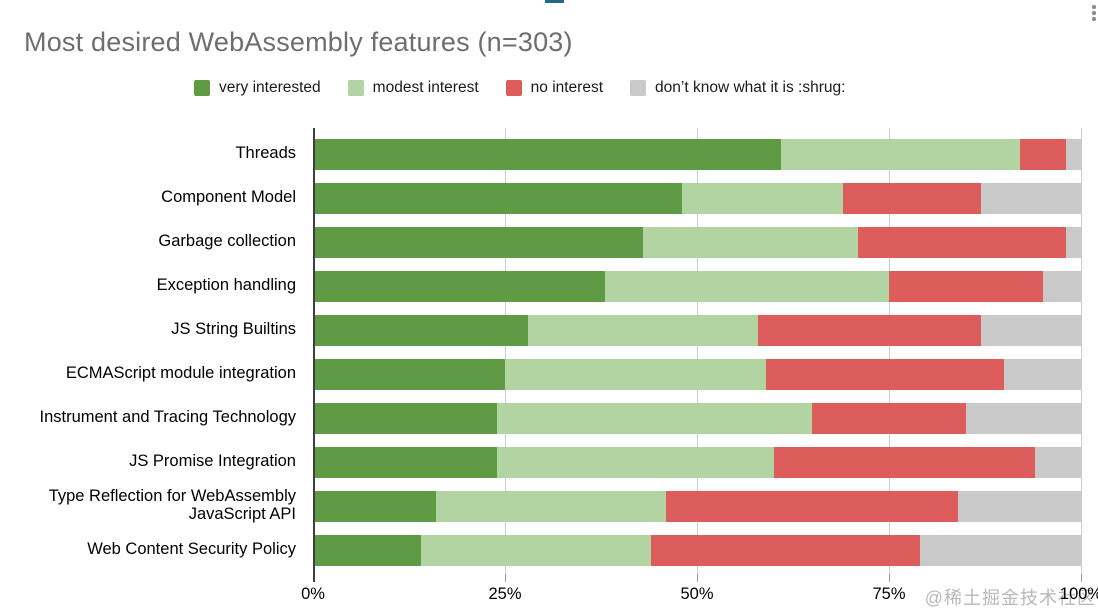 This screenshot has width=1098, height=612. I want to click on category-label: JS Promise Integration, so click(212, 461).